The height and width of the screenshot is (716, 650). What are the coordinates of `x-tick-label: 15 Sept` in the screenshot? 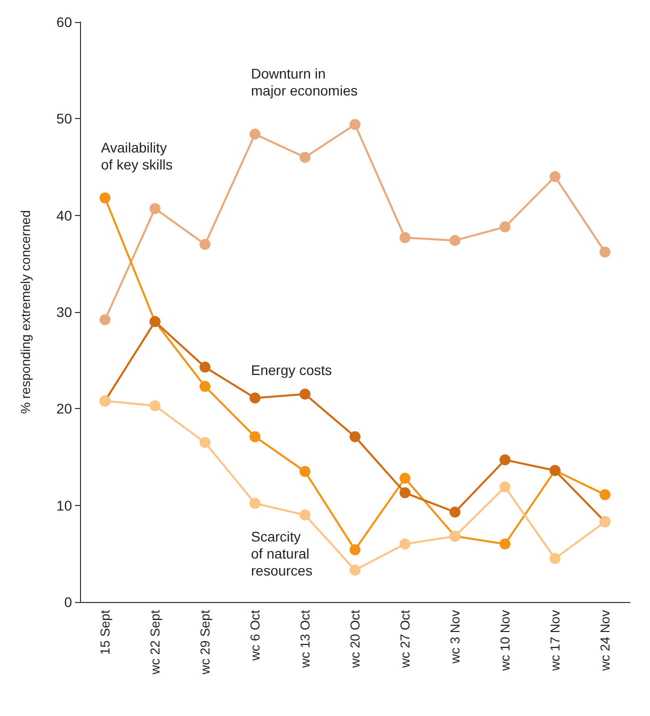 It's located at (105, 632).